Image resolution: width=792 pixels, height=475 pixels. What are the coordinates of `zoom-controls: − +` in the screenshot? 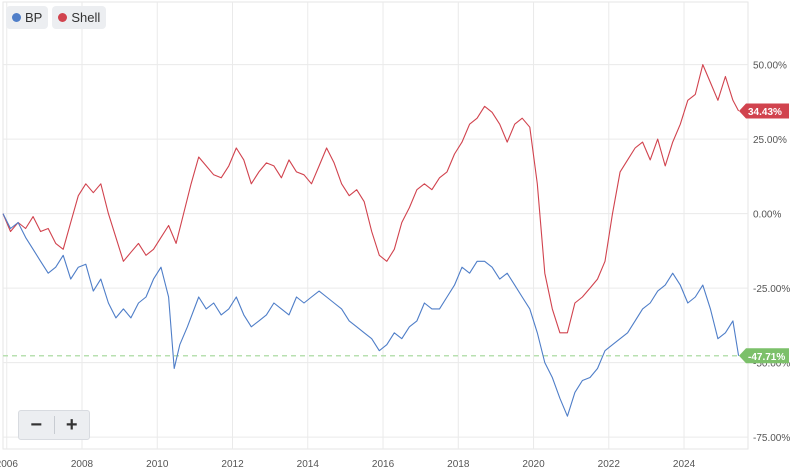 It's located at (54, 425).